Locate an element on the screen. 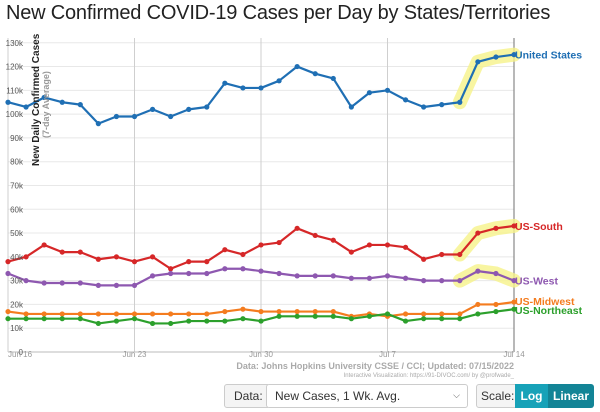 This screenshot has width=600, height=412. y-tick-label: 80k is located at coordinates (17, 162).